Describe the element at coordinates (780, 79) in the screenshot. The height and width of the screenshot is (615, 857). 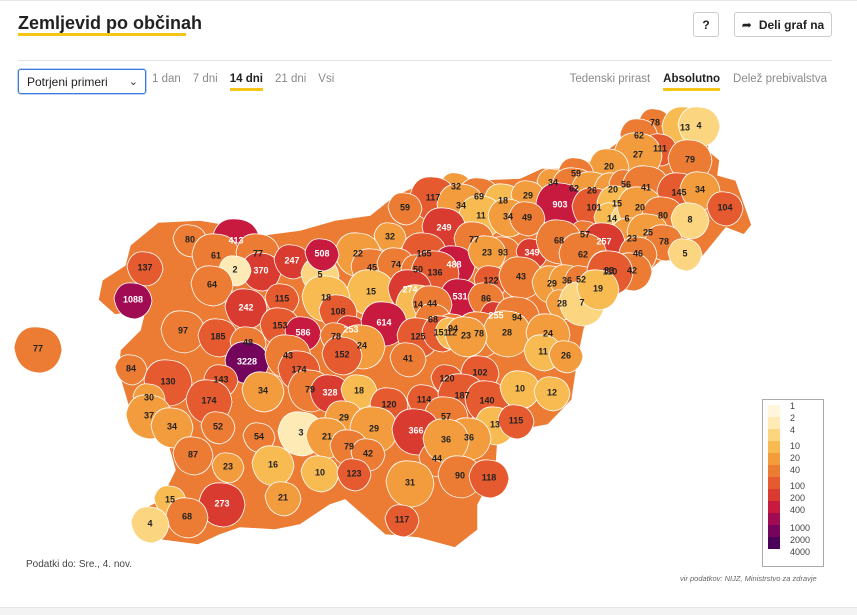
I see `tab-metric-delez-prebivalstva: Delež prebivalstva` at that location.